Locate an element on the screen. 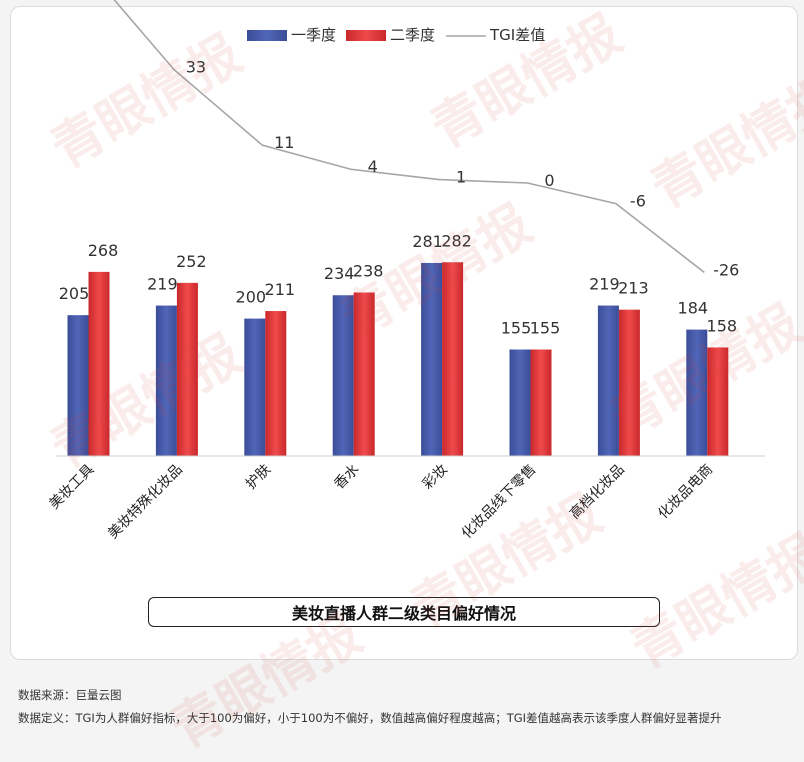  data-label-q1: 205 is located at coordinates (74, 293).